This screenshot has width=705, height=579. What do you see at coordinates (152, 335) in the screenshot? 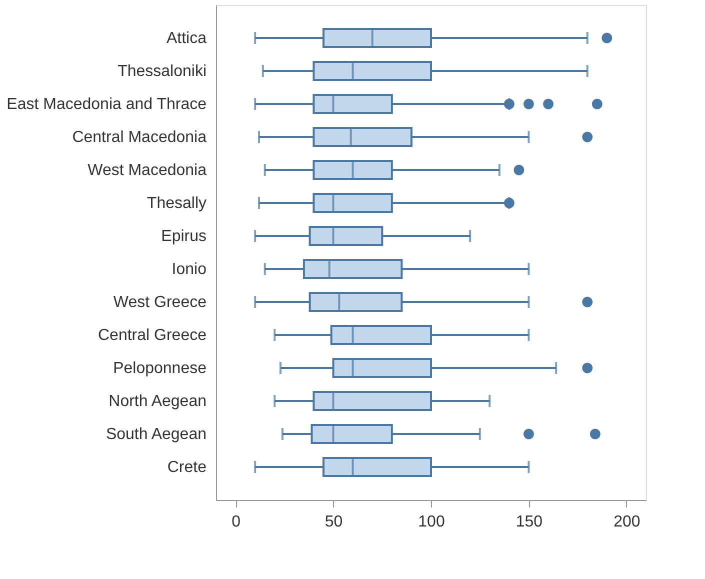
I see `y-tick-label: Central Greece` at bounding box center [152, 335].